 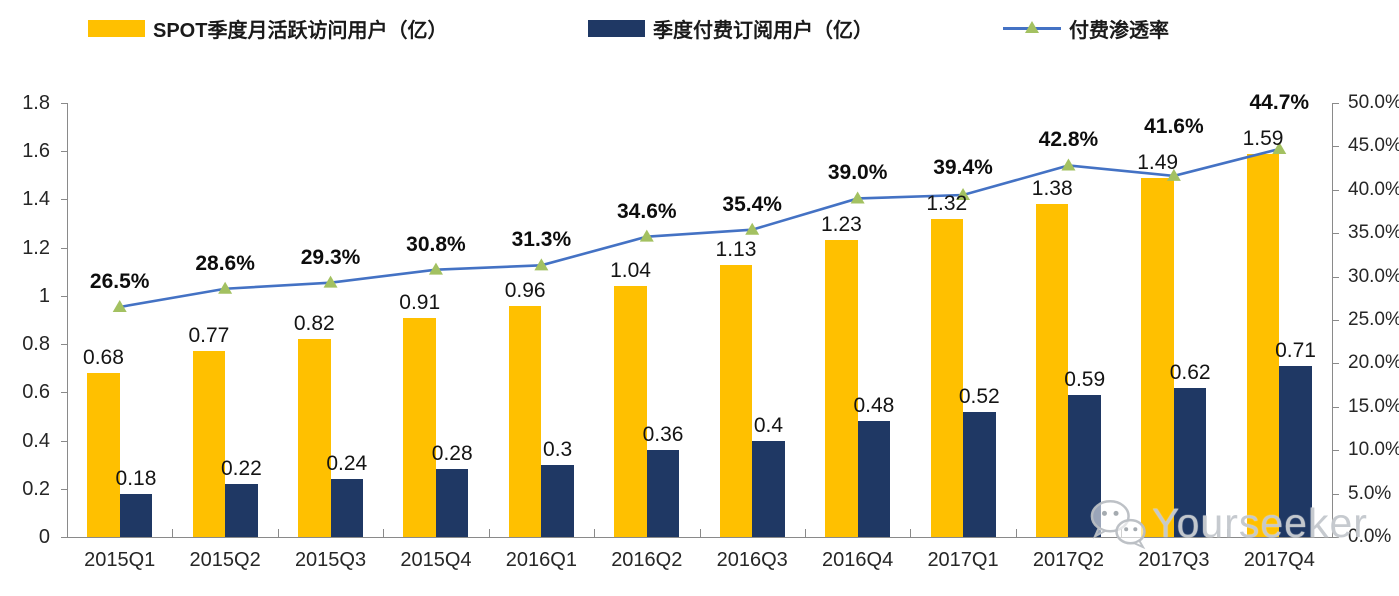 I want to click on legend-item-3: 付费渗透率, so click(x=1086, y=29).